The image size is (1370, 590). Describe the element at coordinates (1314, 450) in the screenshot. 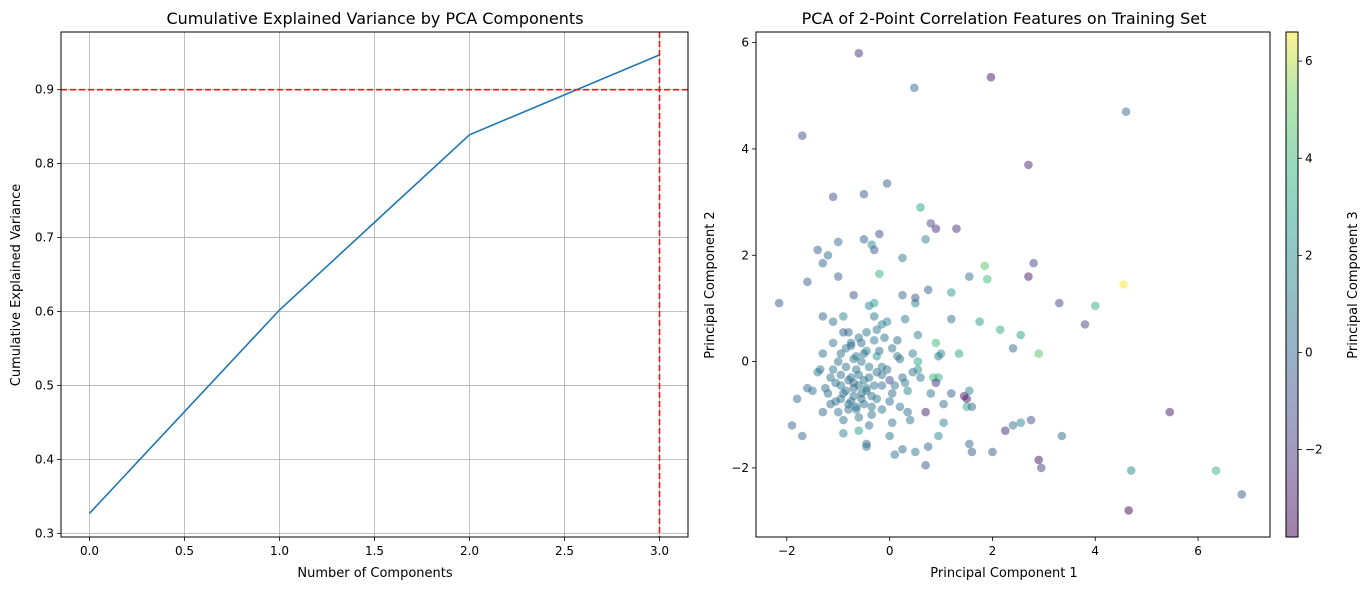

I see `colorbar-tick-label: −2` at that location.